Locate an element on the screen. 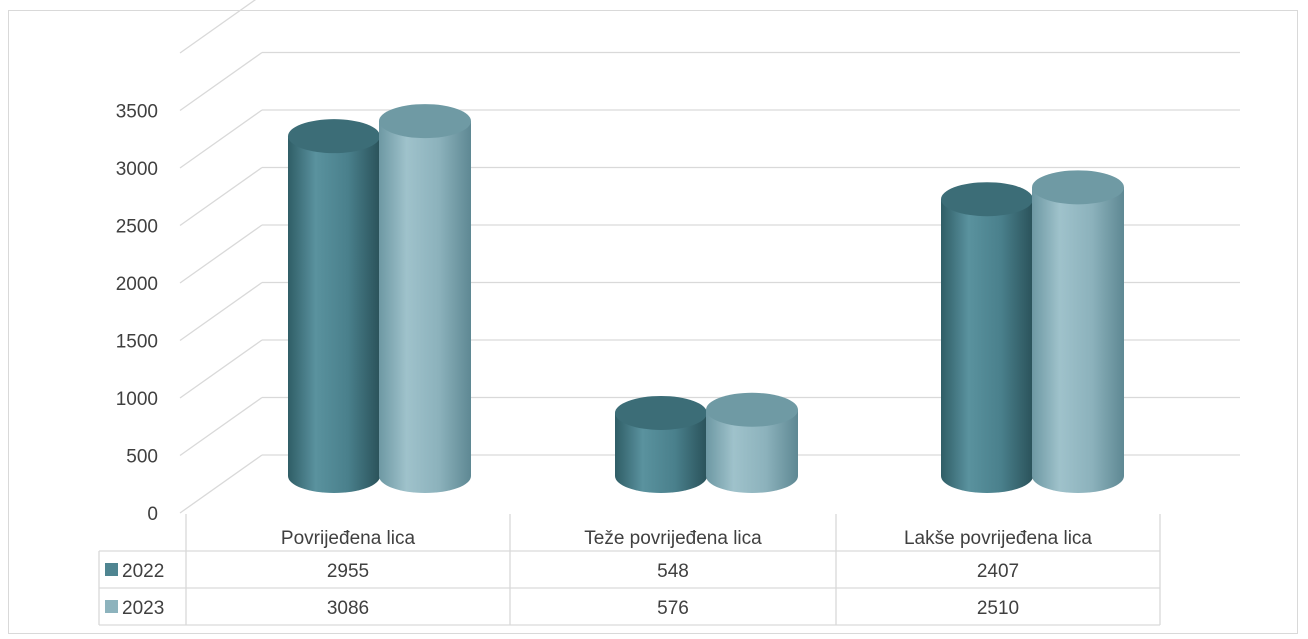  category-label: Povrijeđena lica is located at coordinates (348, 538).